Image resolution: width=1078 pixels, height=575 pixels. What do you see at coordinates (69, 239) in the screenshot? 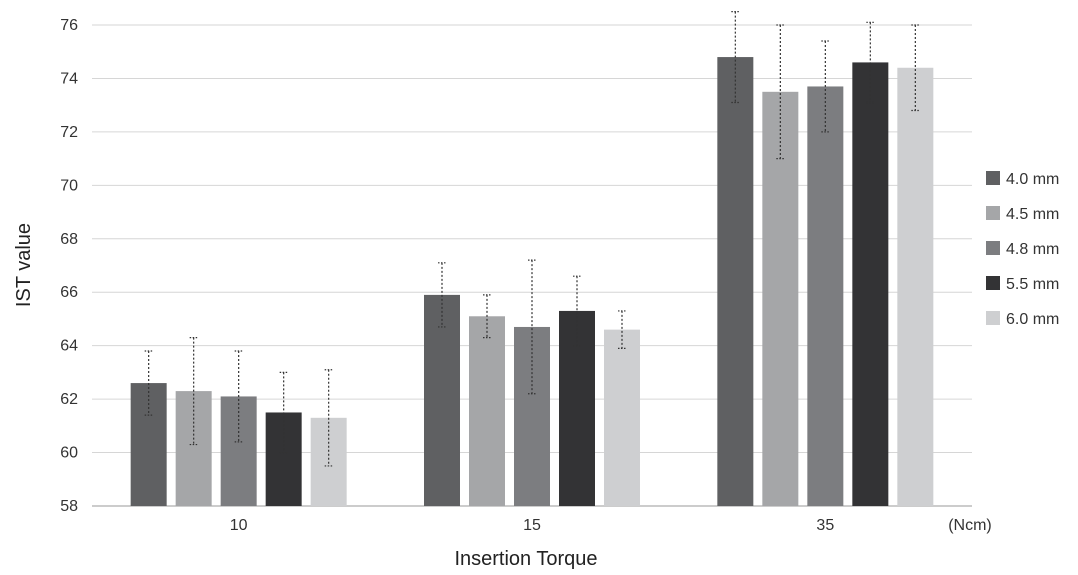
I see `y-tick-label: 68` at bounding box center [69, 239].